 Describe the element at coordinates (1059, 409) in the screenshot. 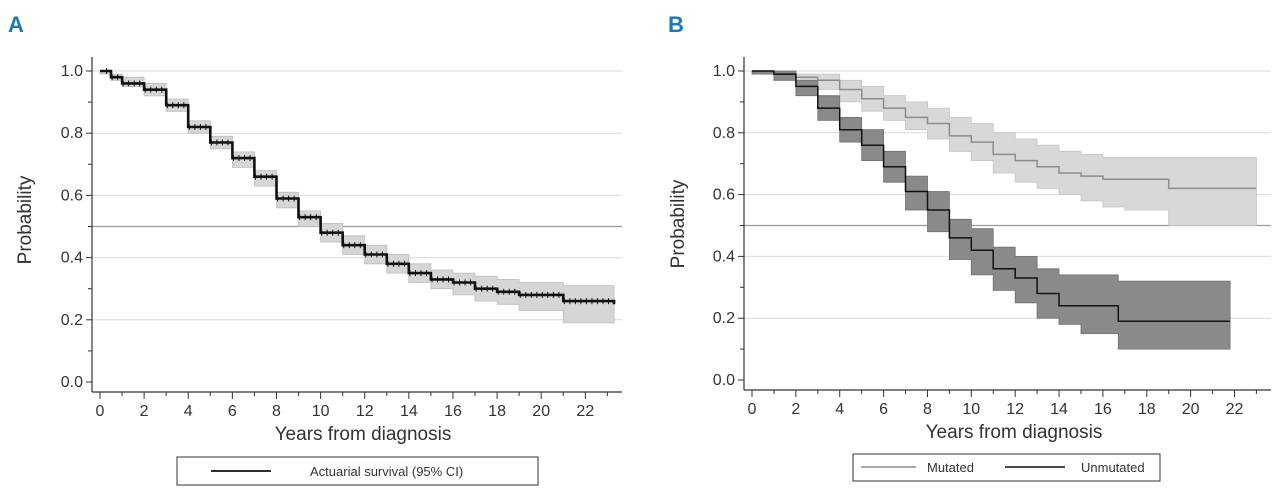

I see `x-tick-label-b: 14` at that location.